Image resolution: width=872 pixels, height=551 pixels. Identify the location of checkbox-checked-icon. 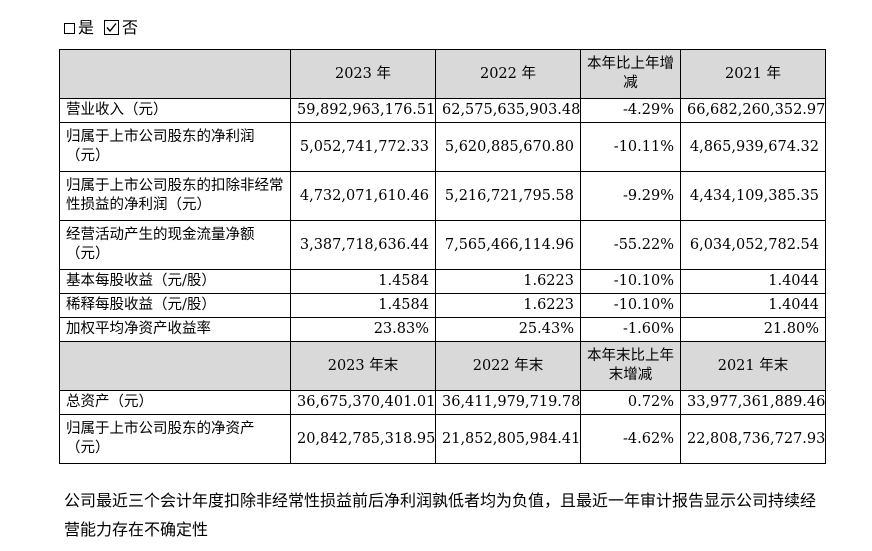
(112, 27).